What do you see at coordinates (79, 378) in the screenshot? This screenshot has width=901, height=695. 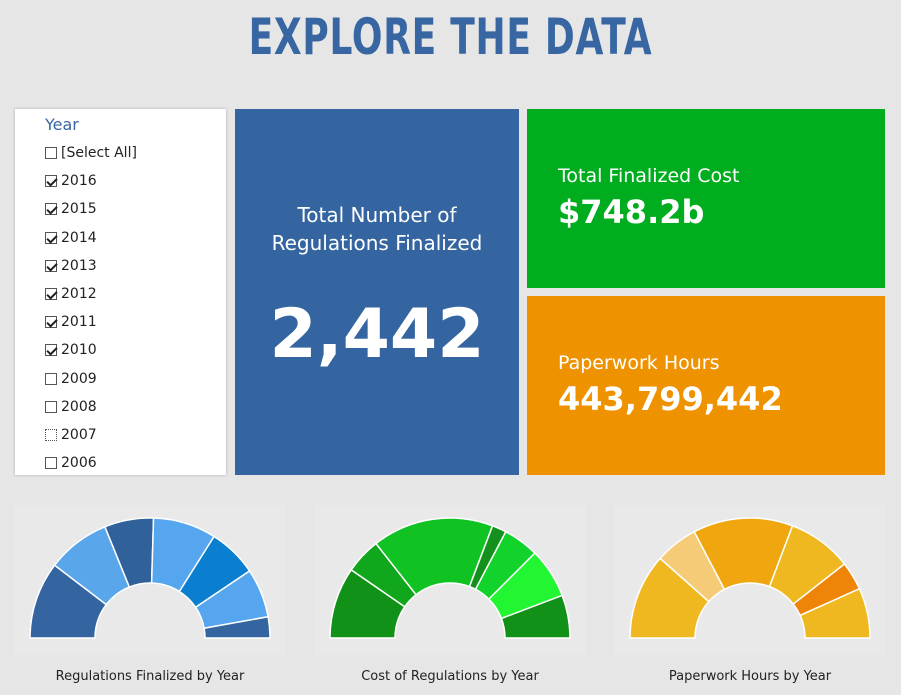 I see `year-filter-label: 2009` at bounding box center [79, 378].